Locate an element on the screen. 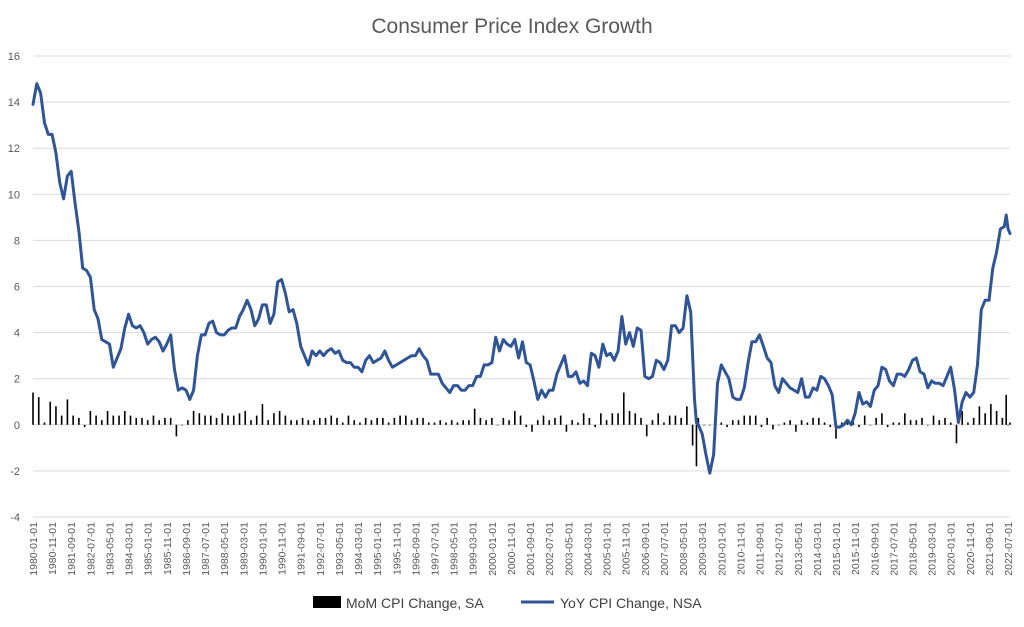  x-tick-label: 1997-07-01 is located at coordinates (436, 549).